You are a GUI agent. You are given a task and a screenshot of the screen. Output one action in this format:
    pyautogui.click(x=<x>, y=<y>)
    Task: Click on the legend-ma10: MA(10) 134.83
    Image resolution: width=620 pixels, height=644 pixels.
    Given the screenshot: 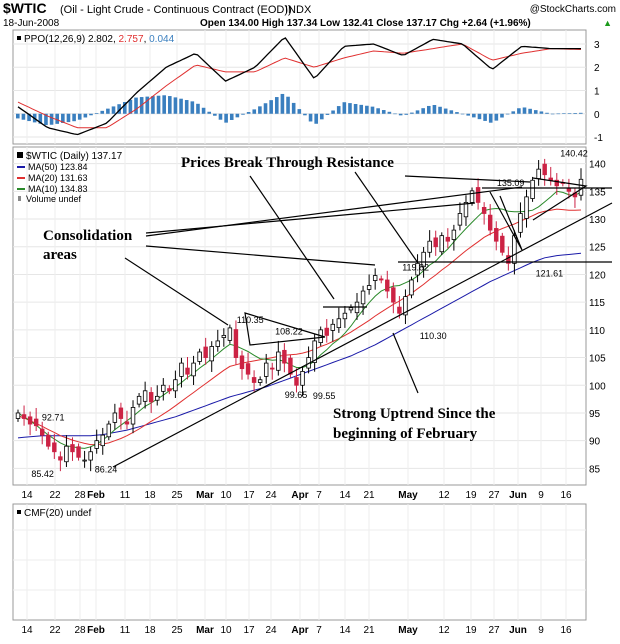 What is the action you would take?
    pyautogui.click(x=58, y=189)
    